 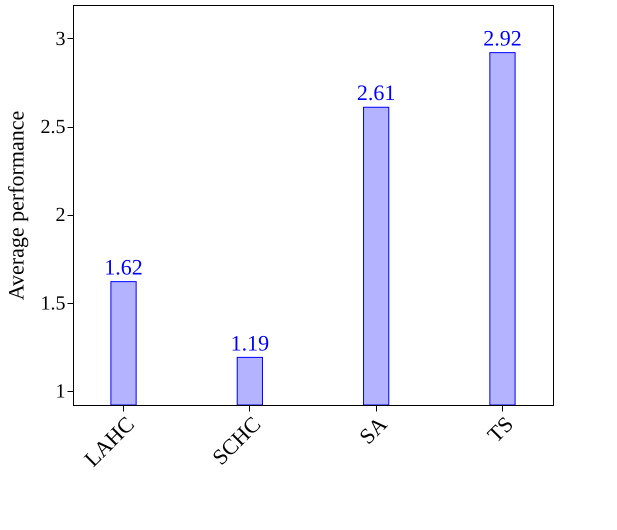 What do you see at coordinates (250, 343) in the screenshot?
I see `data-label: 1.19` at bounding box center [250, 343].